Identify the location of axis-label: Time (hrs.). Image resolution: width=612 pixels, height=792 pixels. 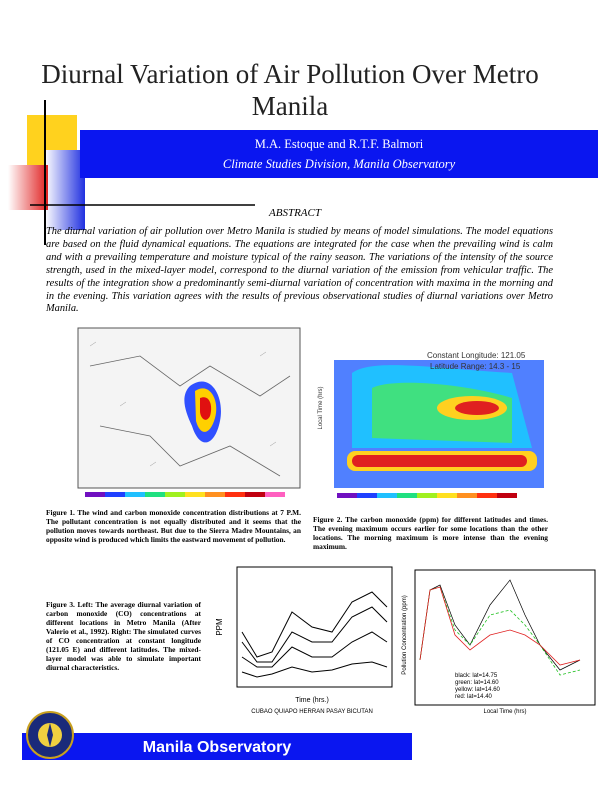
(312, 700).